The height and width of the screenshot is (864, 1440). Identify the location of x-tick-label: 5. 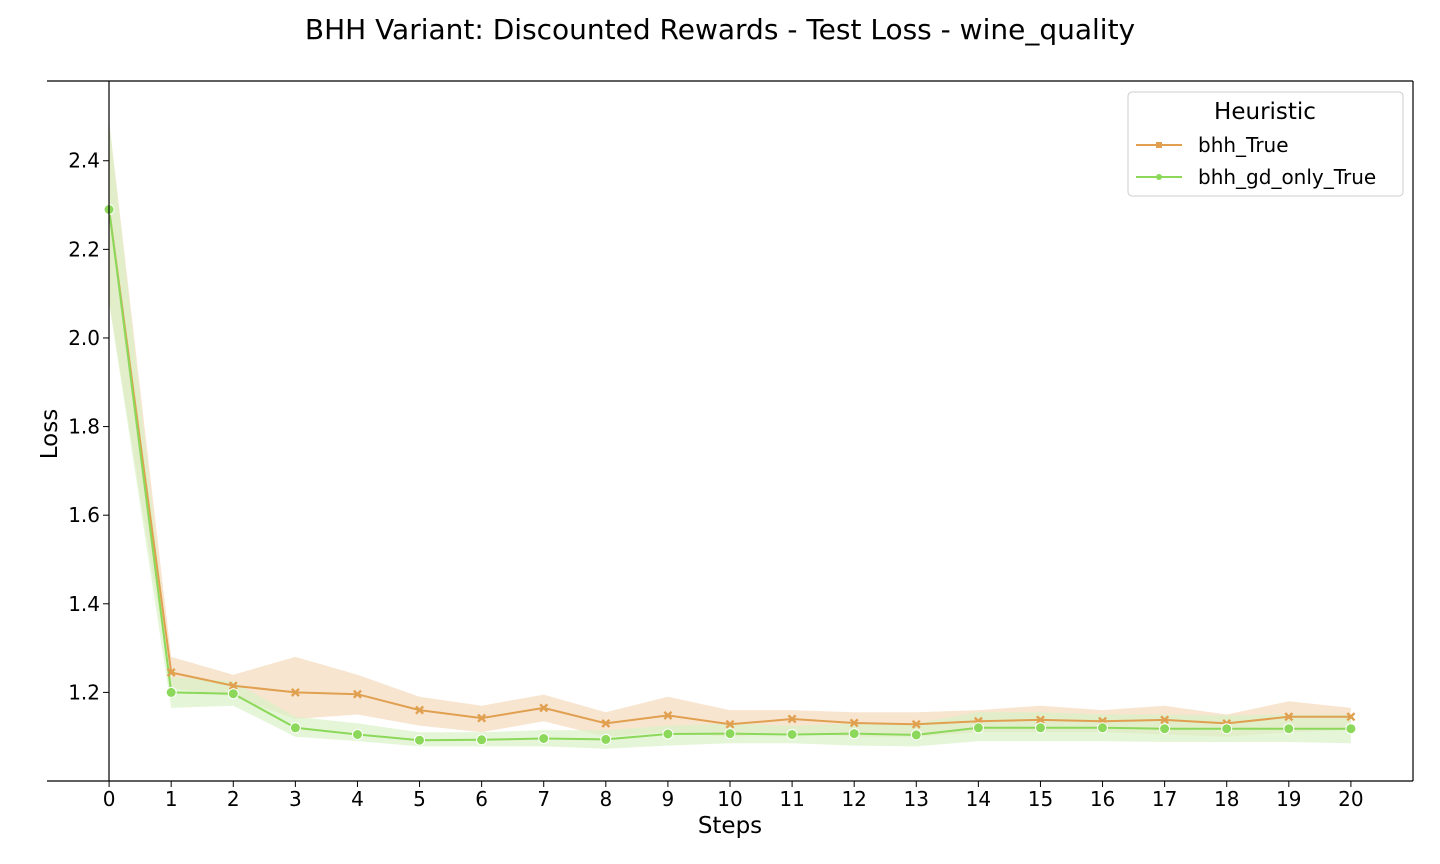
(419, 799).